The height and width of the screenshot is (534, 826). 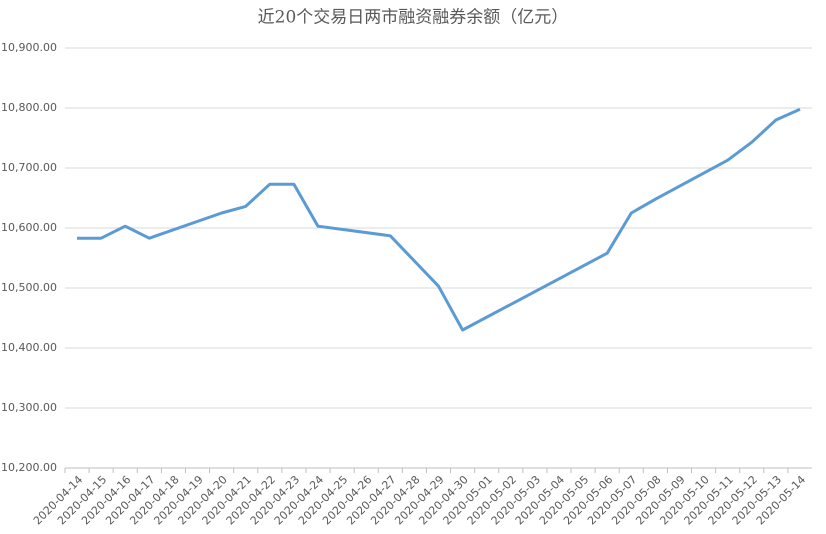 What do you see at coordinates (29, 347) in the screenshot?
I see `y-tick-label: 10,400.00` at bounding box center [29, 347].